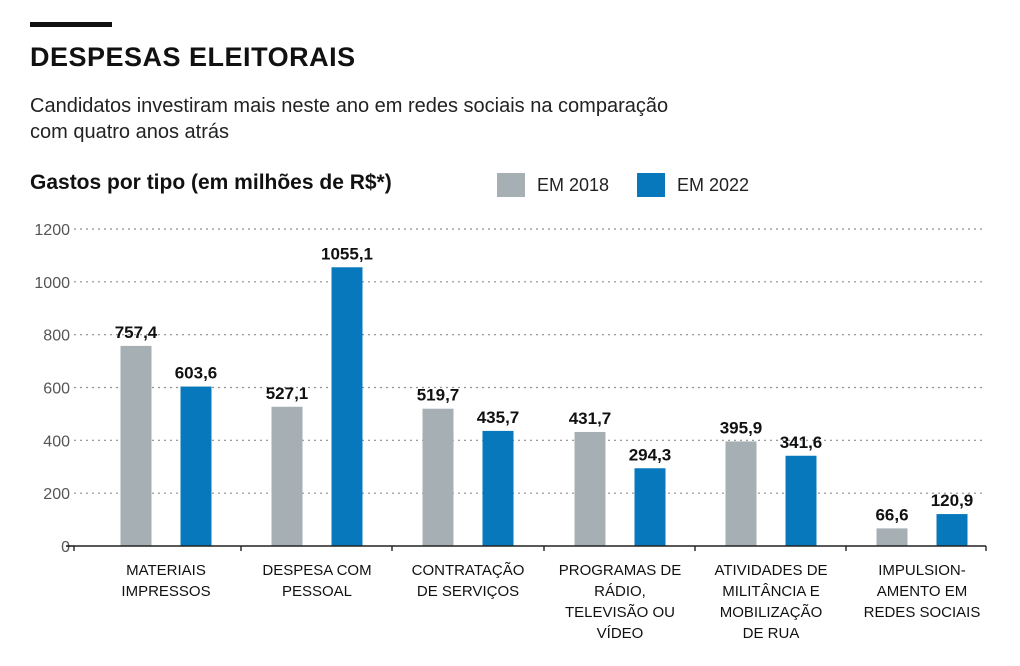  What do you see at coordinates (741, 427) in the screenshot?
I see `value-label-2018: 395,9` at bounding box center [741, 427].